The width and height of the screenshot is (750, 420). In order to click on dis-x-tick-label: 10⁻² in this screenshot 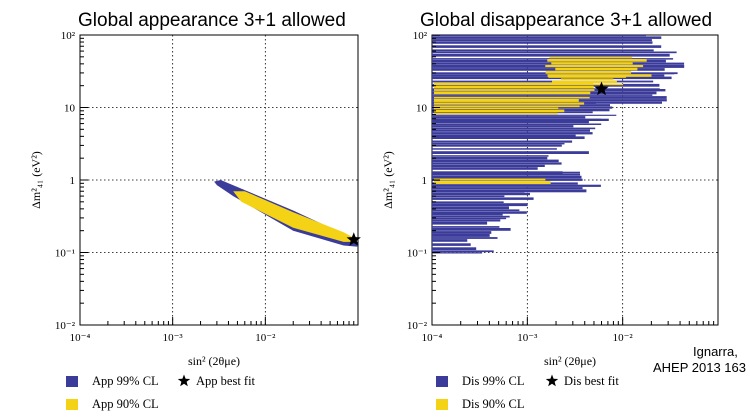, I will do `click(623, 338)`.